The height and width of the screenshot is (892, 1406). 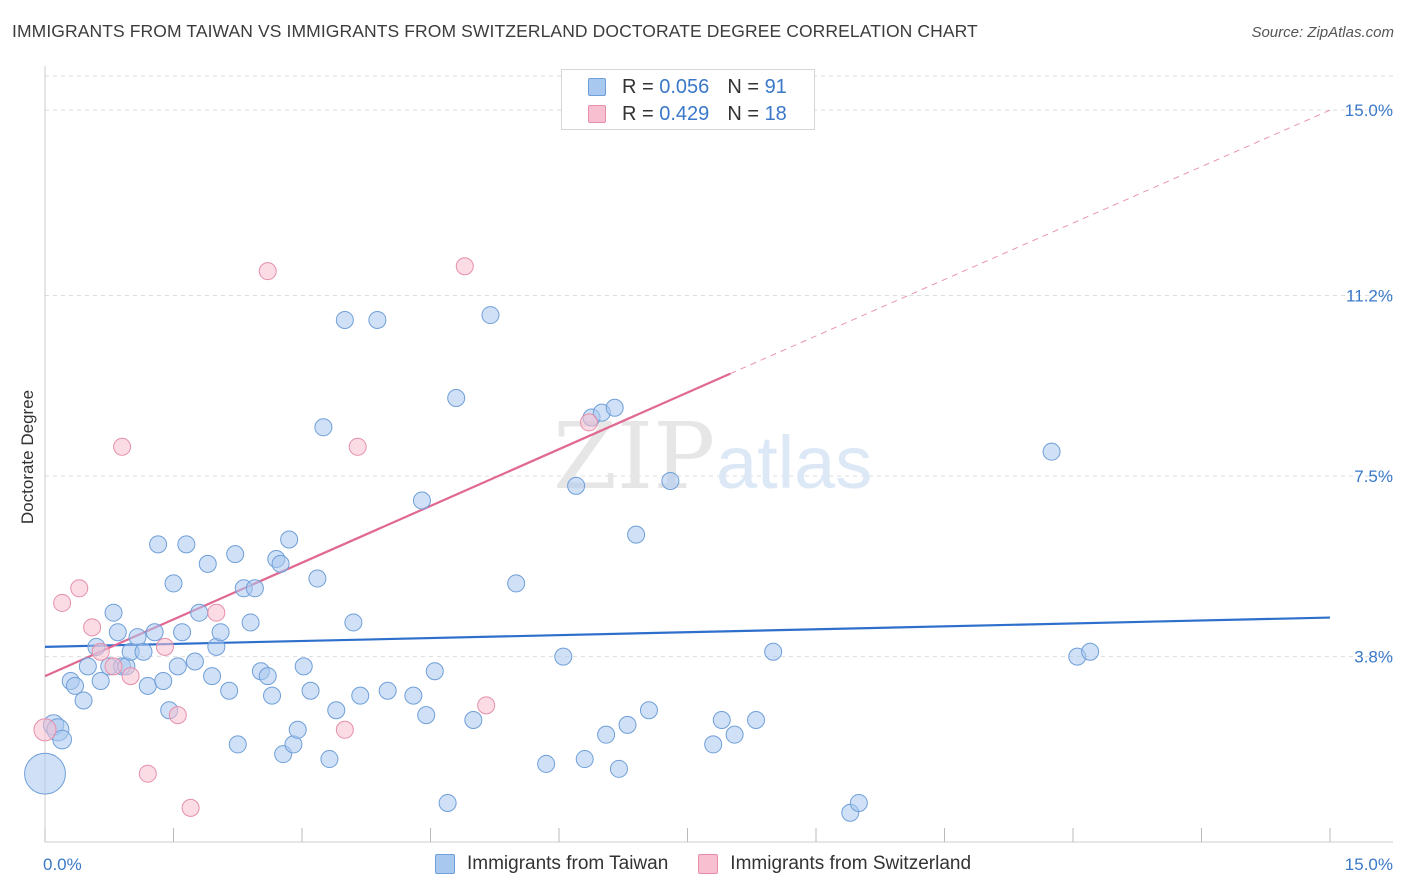 What do you see at coordinates (597, 114) in the screenshot?
I see `legend-swatch-switzerland` at bounding box center [597, 114].